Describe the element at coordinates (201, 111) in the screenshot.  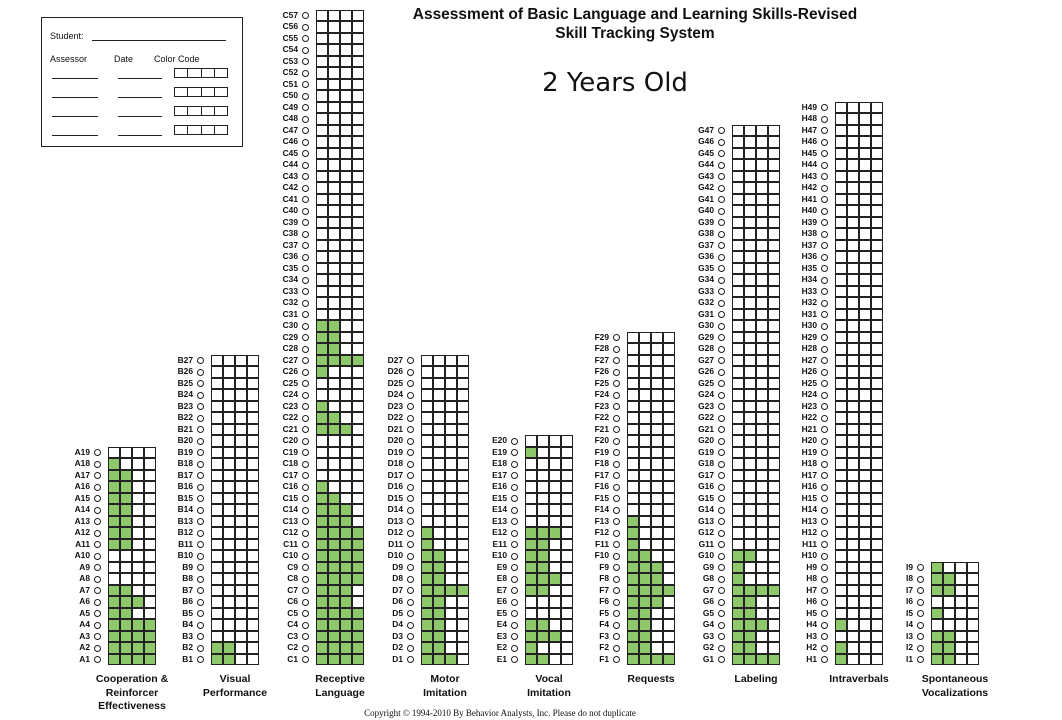
I see `color-code-swatch` at that location.